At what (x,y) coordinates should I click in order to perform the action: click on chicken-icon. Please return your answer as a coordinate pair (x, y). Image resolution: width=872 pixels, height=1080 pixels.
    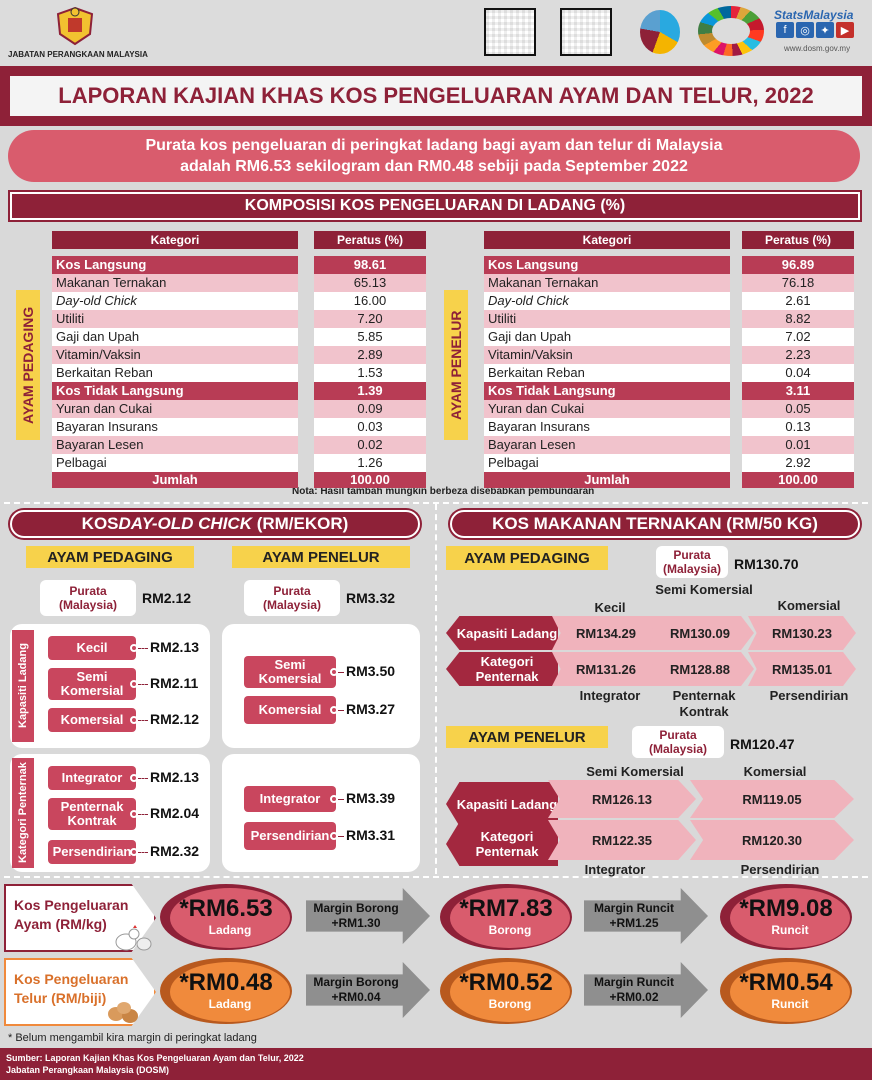
    Looking at the image, I should click on (132, 939).